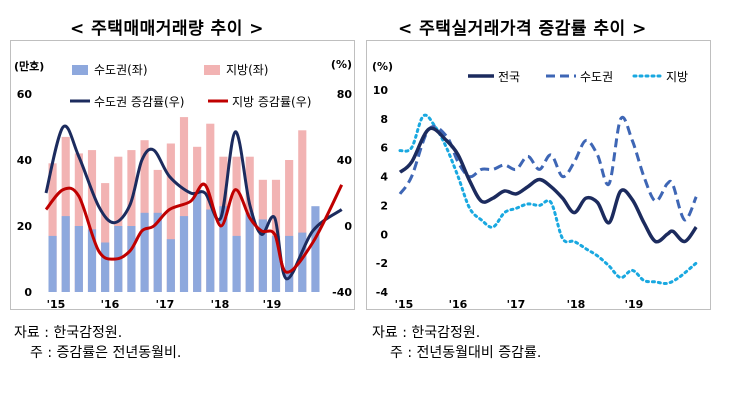 The width and height of the screenshot is (750, 405). What do you see at coordinates (509, 77) in the screenshot?
I see `legend-national: 전국` at bounding box center [509, 77].